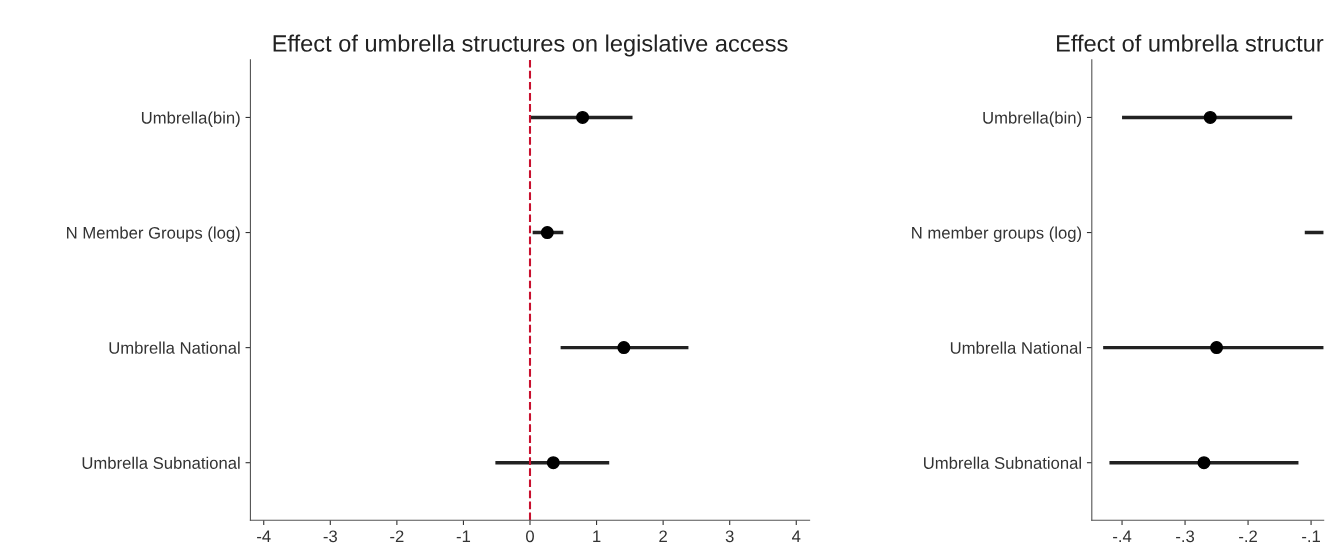  What do you see at coordinates (330, 536) in the screenshot?
I see `x-tick-label: -3` at bounding box center [330, 536].